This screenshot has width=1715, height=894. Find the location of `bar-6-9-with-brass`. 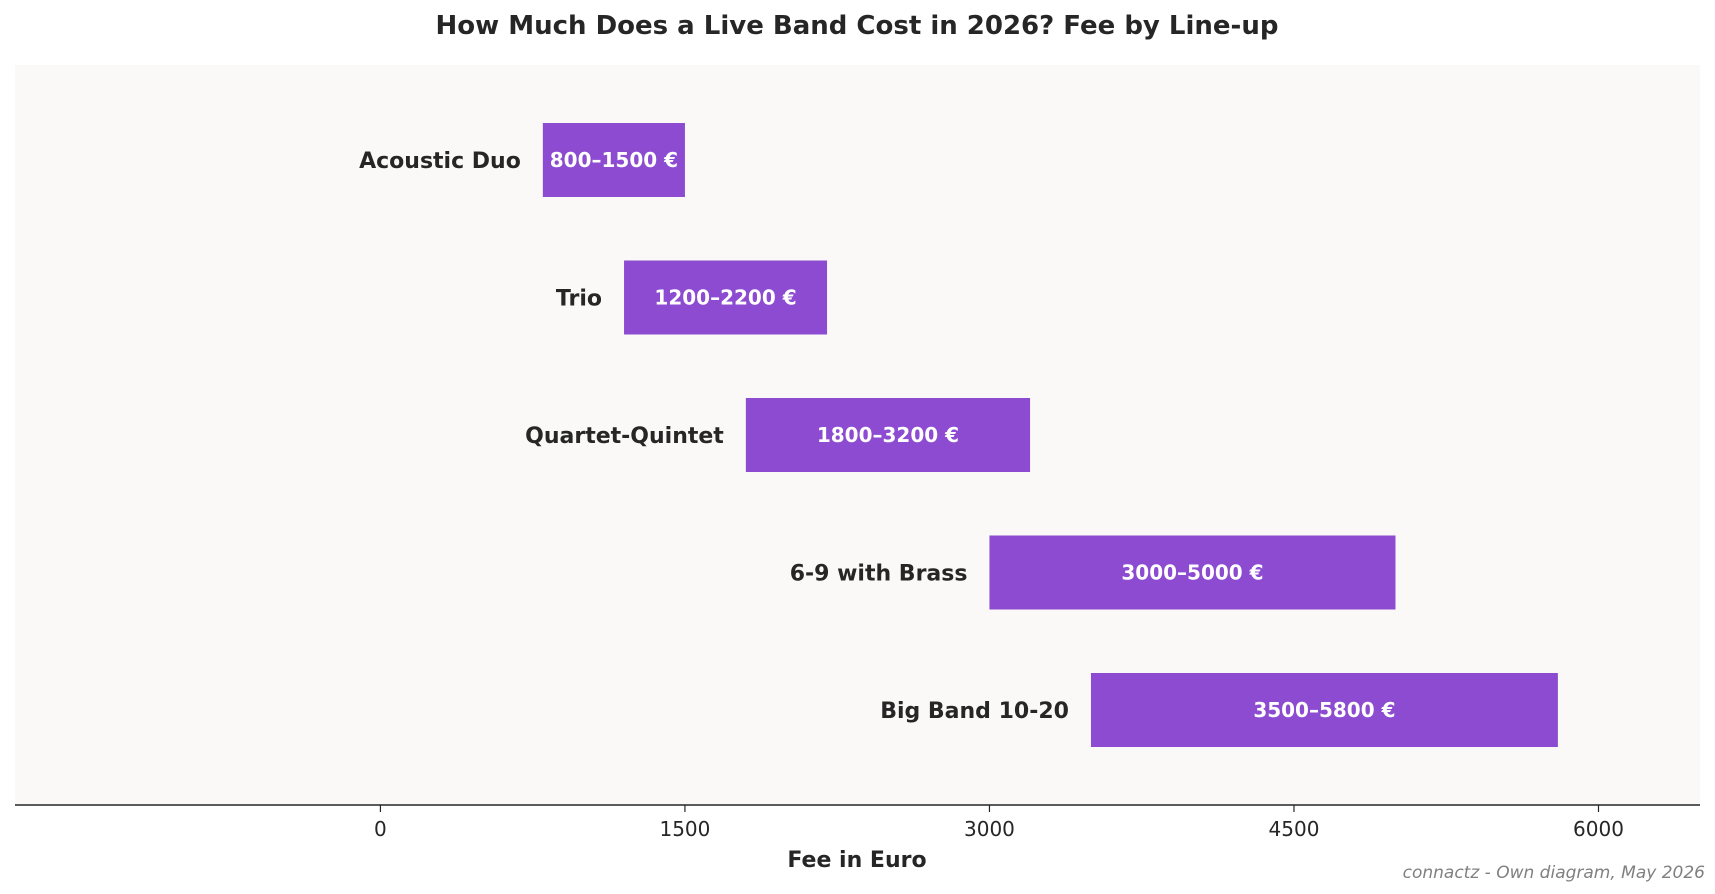

bar-6-9-with-brass is located at coordinates (1192, 572).